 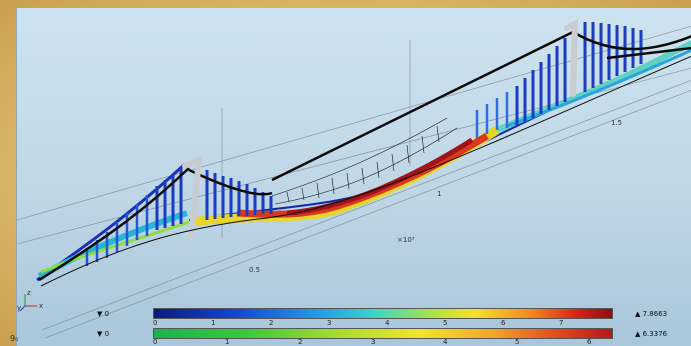 What do you see at coordinates (651, 314) in the screenshot?
I see `legend-1-max-marker: ▲ 7.8663` at bounding box center [651, 314].